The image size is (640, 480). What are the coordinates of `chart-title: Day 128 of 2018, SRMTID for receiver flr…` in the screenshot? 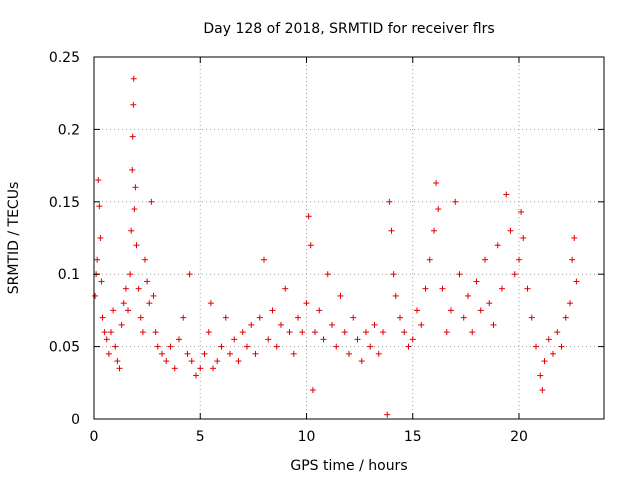 It's located at (348, 29).